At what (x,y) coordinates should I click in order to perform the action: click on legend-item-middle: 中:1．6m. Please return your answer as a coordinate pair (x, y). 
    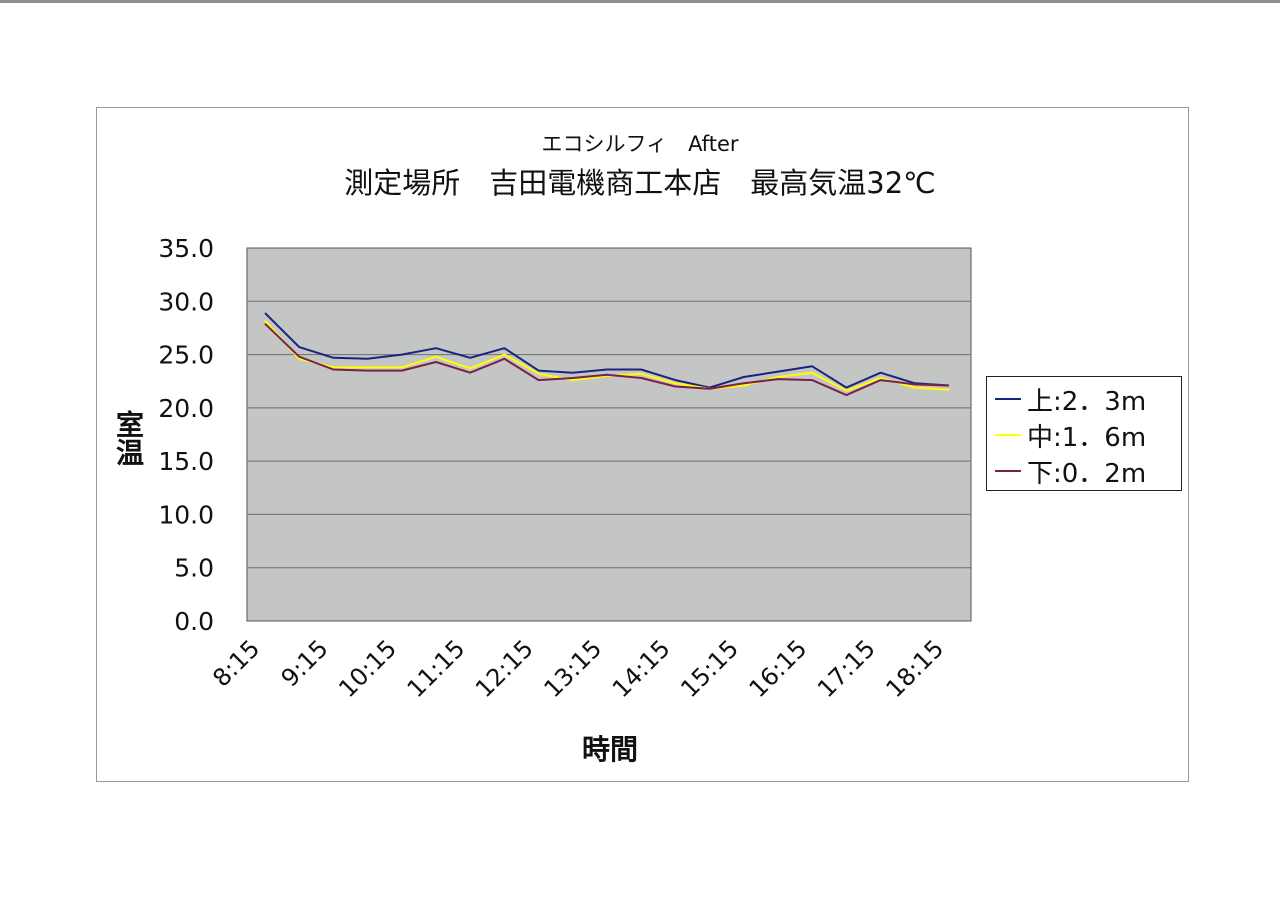
    Looking at the image, I should click on (1084, 435).